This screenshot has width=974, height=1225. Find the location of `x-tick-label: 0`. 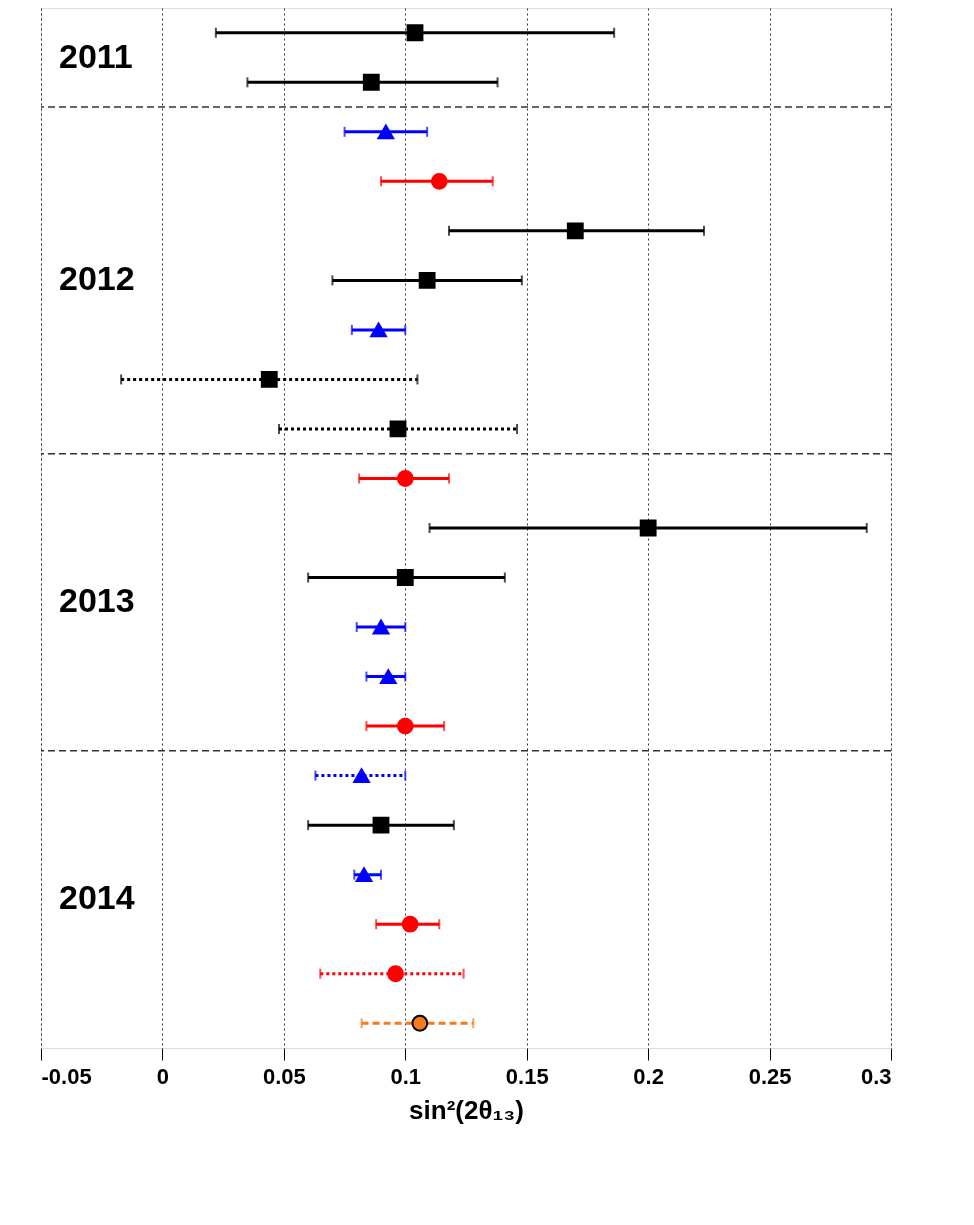

x-tick-label: 0 is located at coordinates (163, 1076).